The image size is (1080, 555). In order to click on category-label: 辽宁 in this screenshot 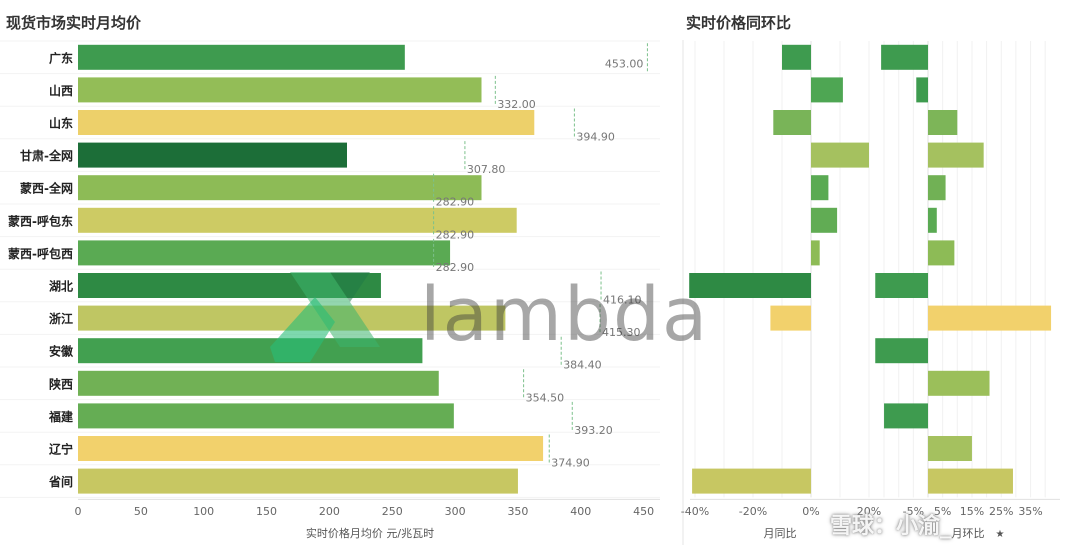, I will do `click(61, 449)`.